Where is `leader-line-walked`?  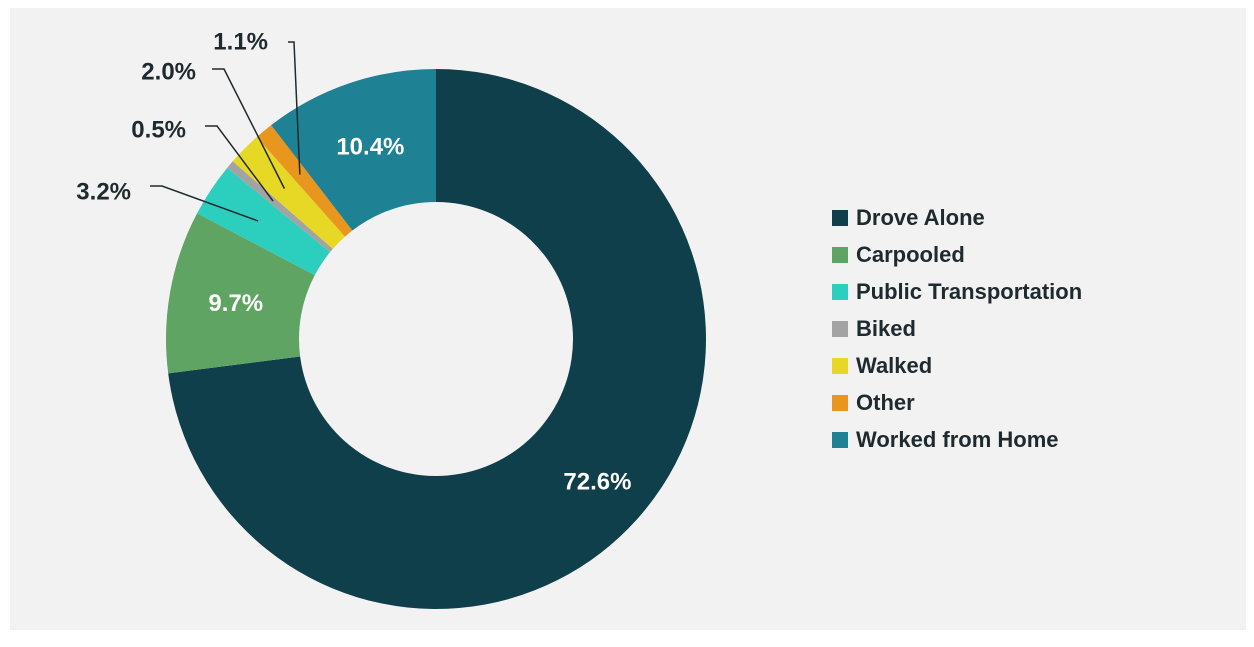
leader-line-walked is located at coordinates (249, 128).